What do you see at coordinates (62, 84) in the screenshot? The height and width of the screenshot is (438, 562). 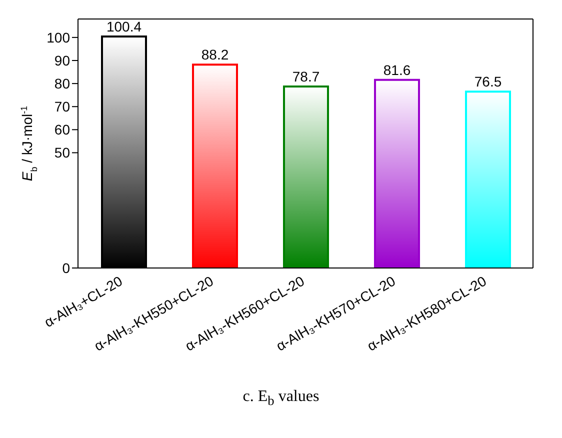 I see `y-tick-label: 80` at bounding box center [62, 84].